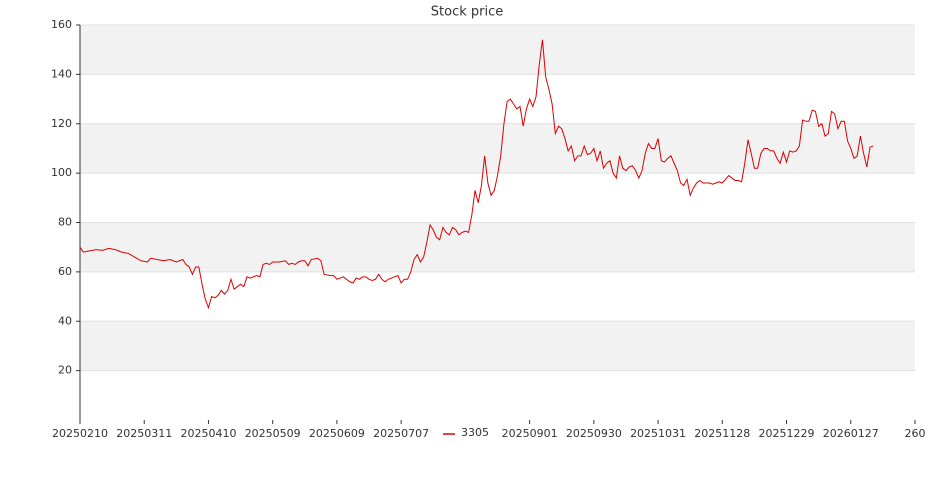 The width and height of the screenshot is (935, 504). Describe the element at coordinates (658, 433) in the screenshot. I see `x-tick-label: 20251031` at that location.